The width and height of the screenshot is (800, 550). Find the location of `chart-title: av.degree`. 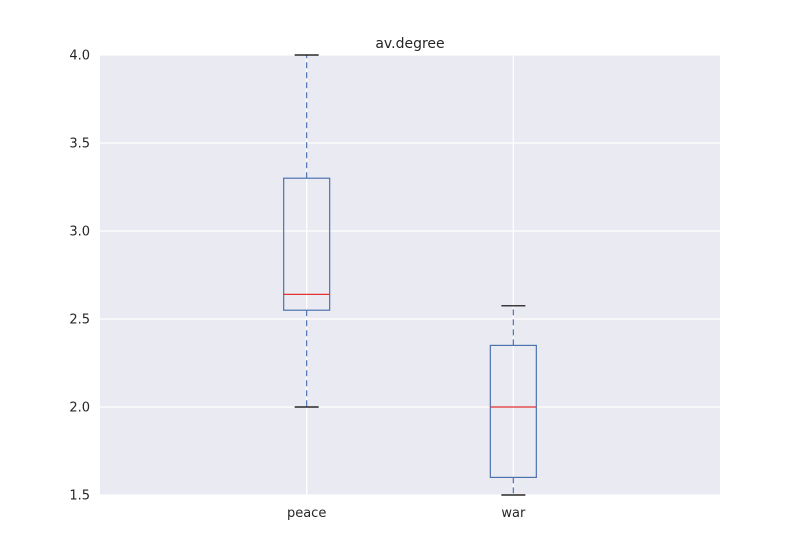

chart-title: av.degree is located at coordinates (409, 44).